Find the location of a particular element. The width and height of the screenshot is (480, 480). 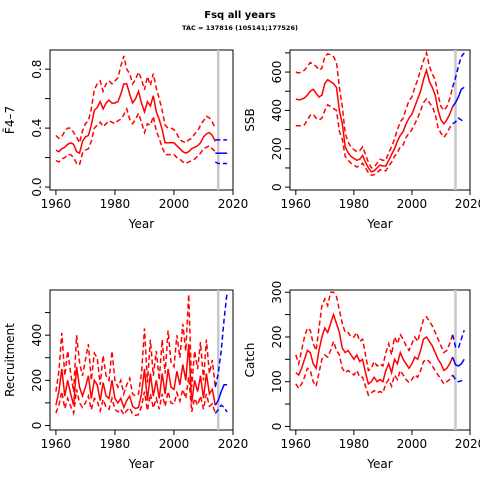

chart-subtitle: TAC = 137816 (105141;177526) is located at coordinates (240, 28).